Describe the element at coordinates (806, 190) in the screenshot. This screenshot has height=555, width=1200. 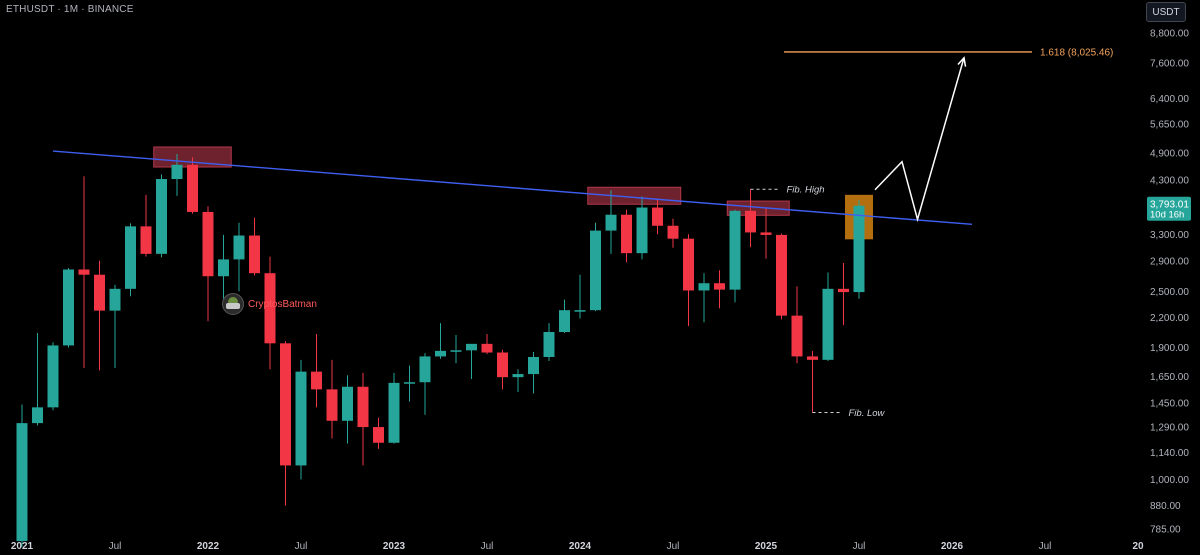
I see `fib-high-label: Fib. High` at that location.